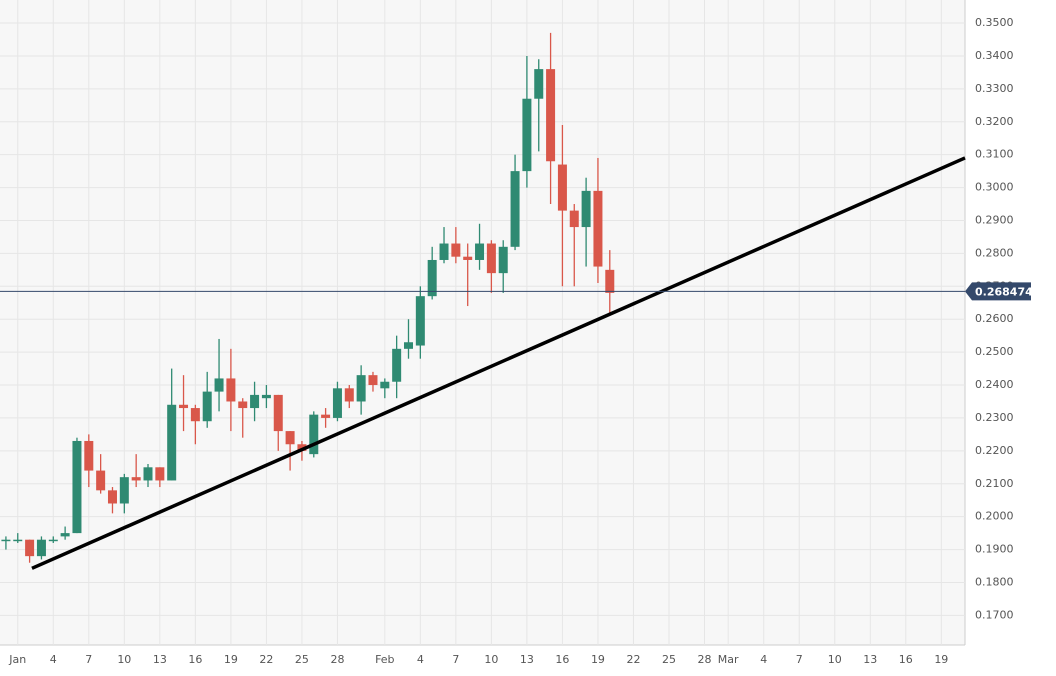 The image size is (1056, 676). What do you see at coordinates (728, 659) in the screenshot?
I see `x-tick-label: Mar` at bounding box center [728, 659].